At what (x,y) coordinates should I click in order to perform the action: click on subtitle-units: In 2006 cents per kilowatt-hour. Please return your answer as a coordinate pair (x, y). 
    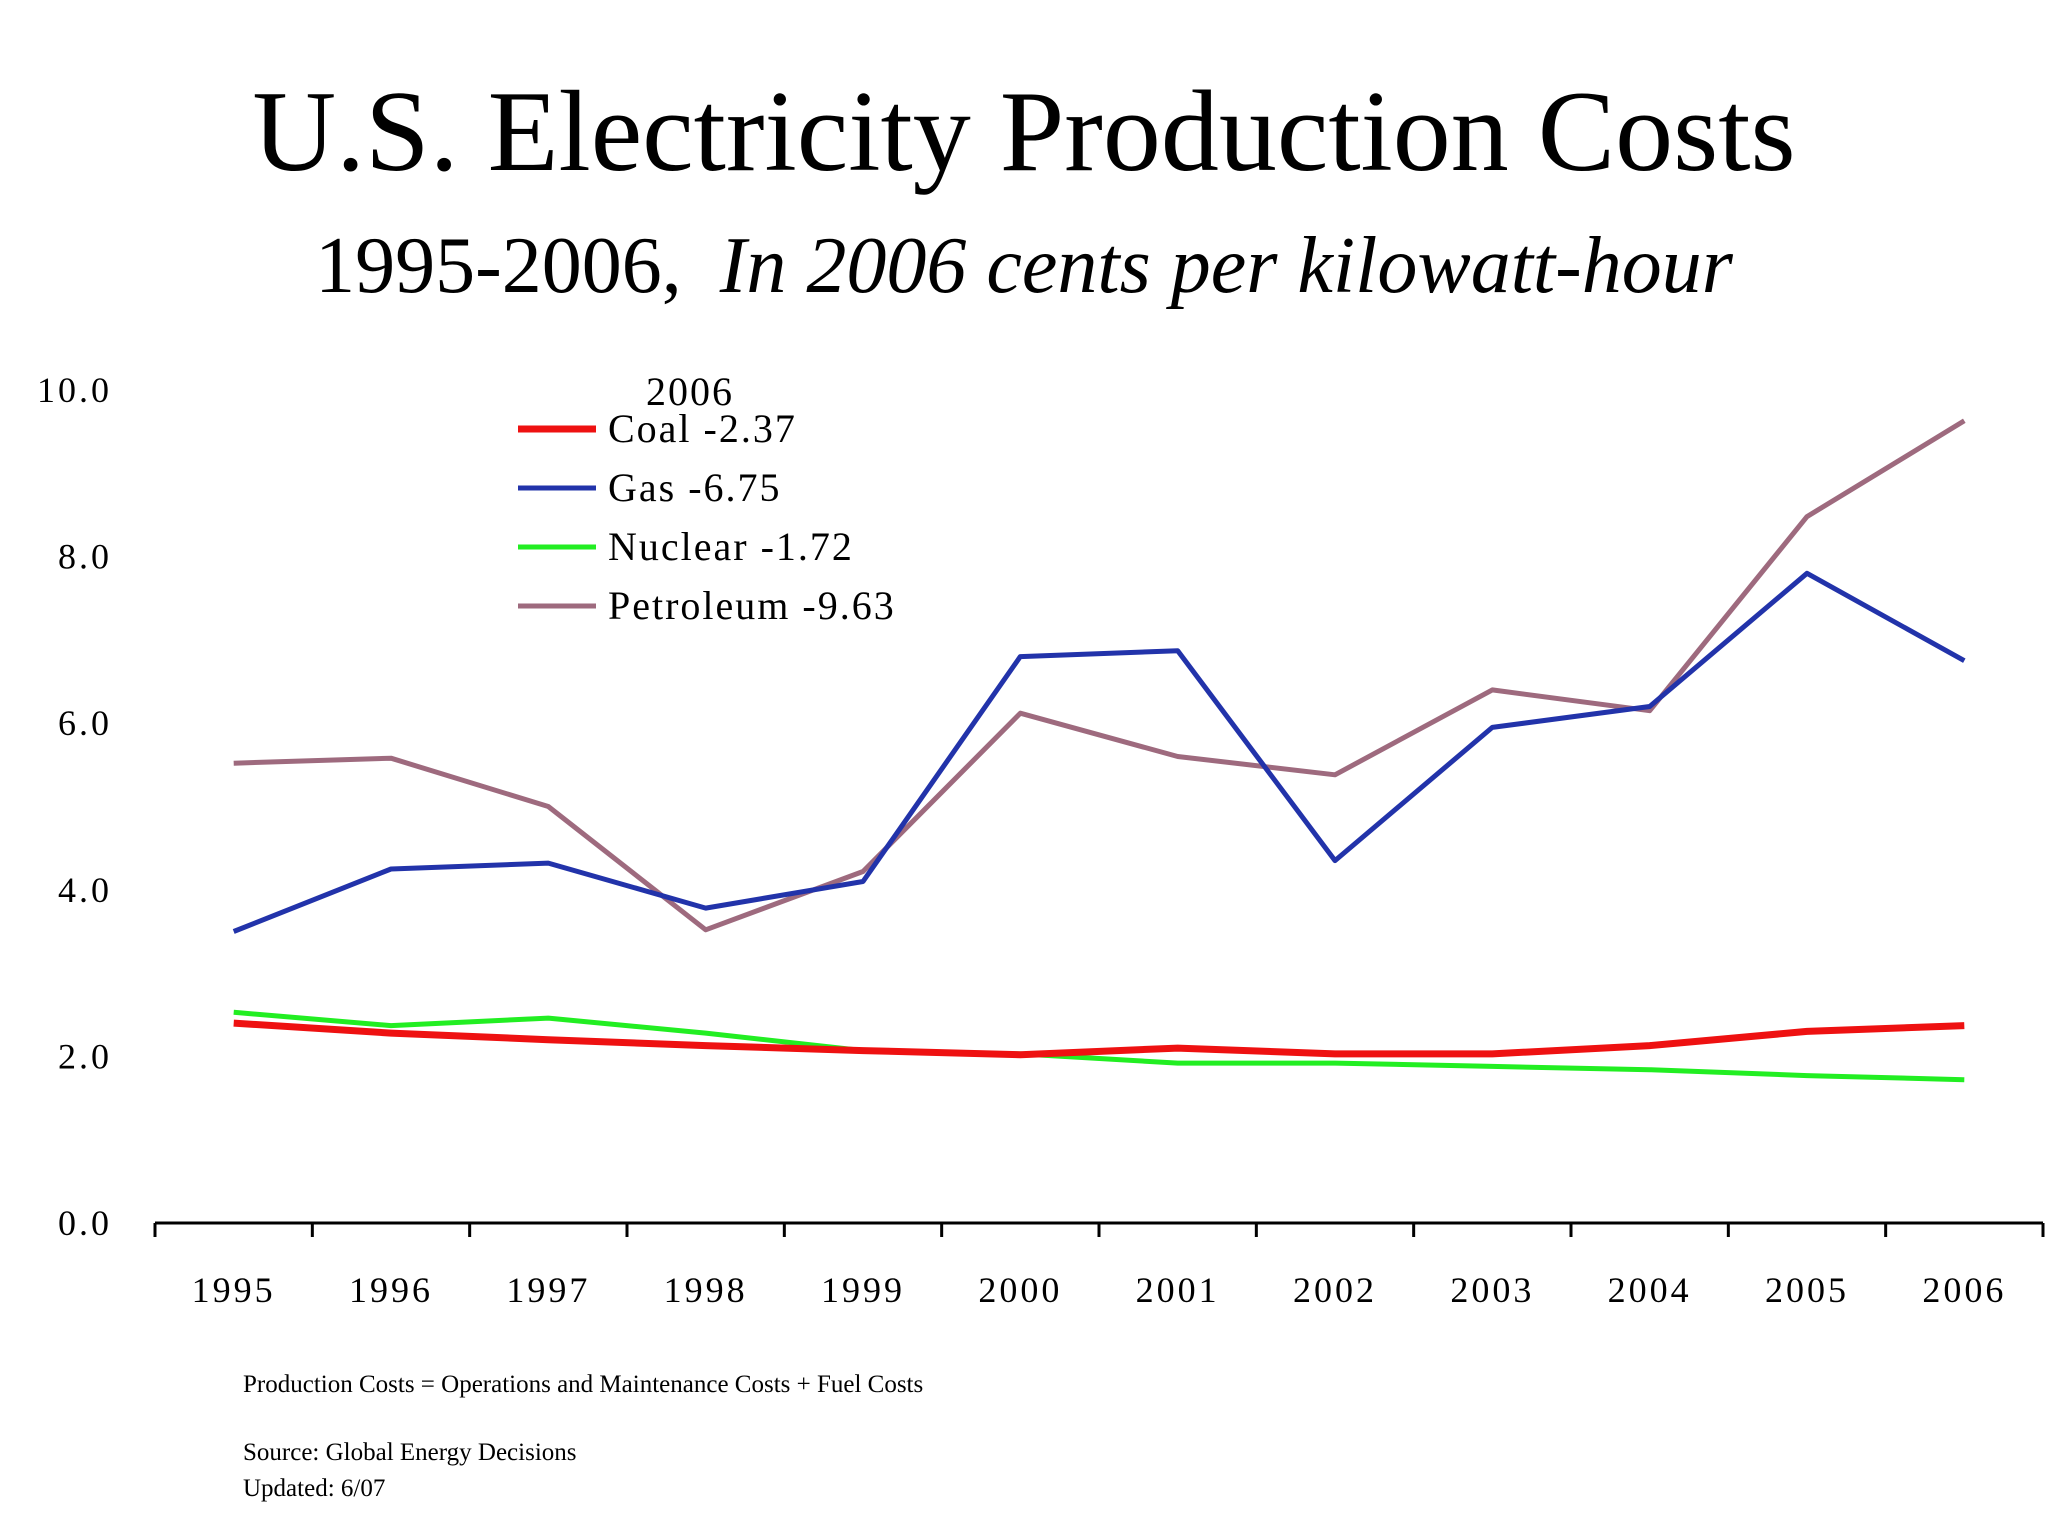
    Looking at the image, I should click on (1226, 266).